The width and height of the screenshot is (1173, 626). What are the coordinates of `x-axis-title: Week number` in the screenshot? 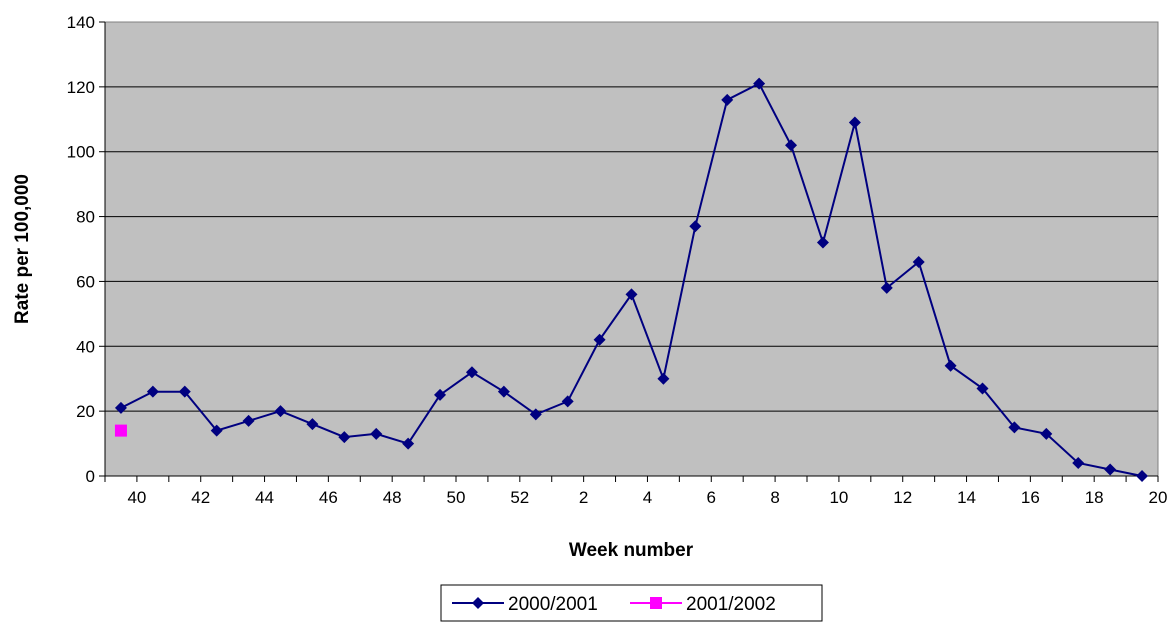 It's located at (631, 550).